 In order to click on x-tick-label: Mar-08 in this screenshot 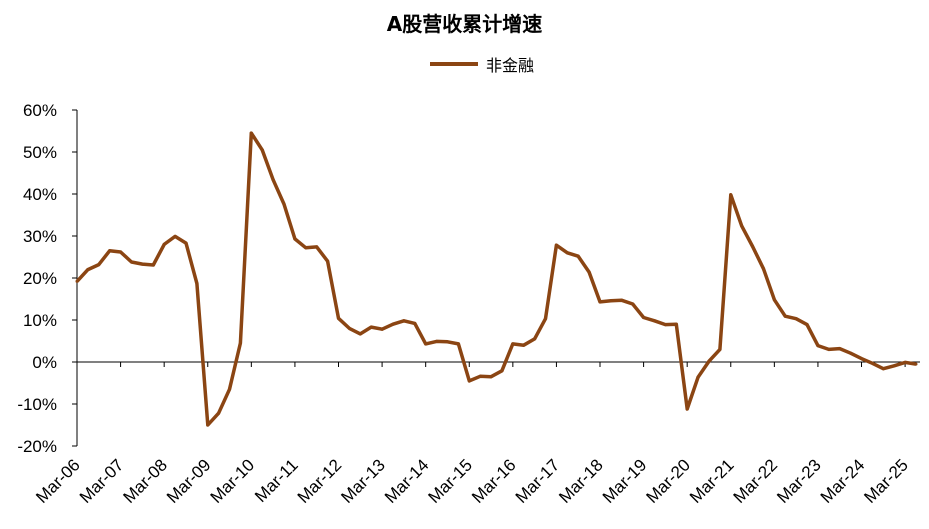, I will do `click(145, 481)`.